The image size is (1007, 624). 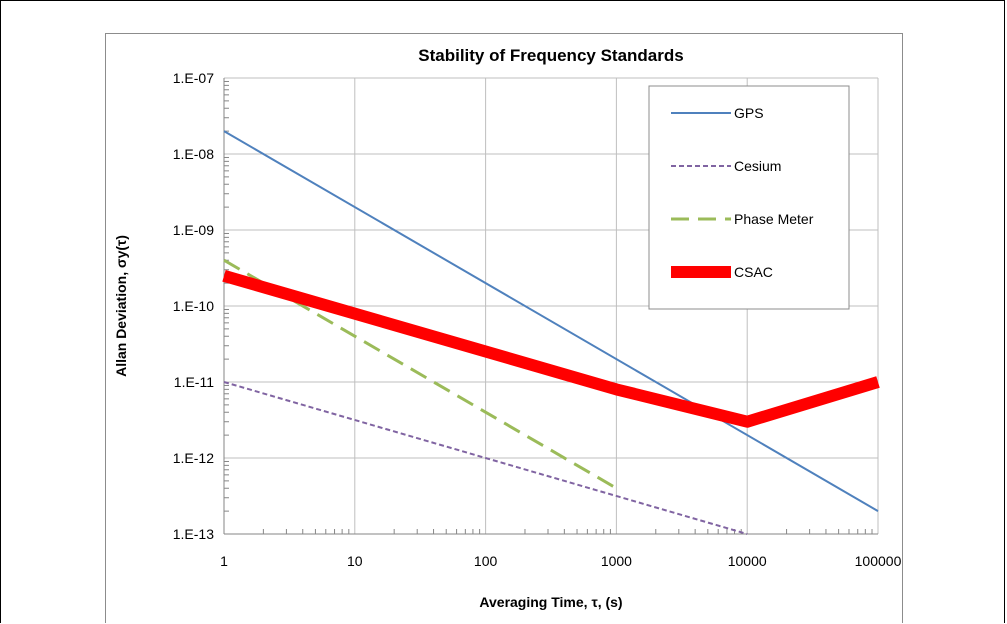 I want to click on x-tick-label: 100000, so click(x=878, y=561).